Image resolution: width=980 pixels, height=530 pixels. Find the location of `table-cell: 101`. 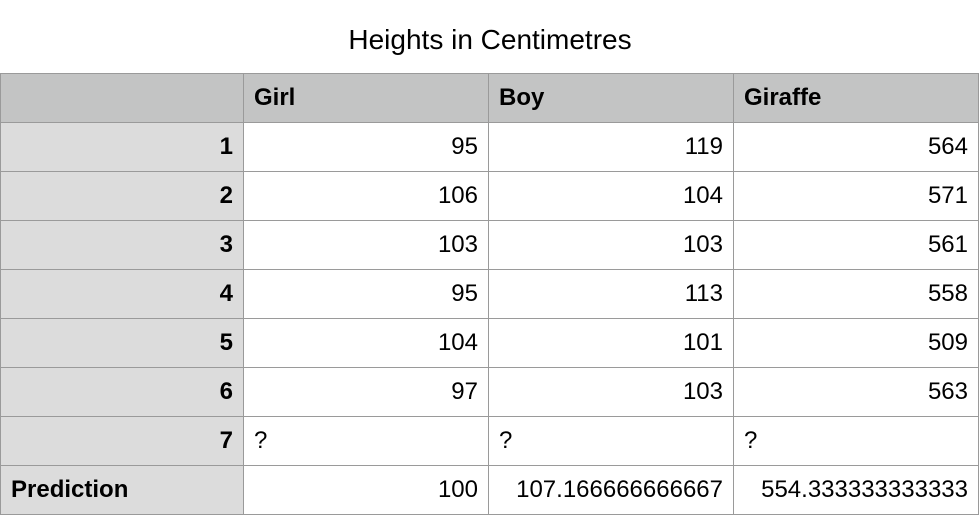

table-cell: 101 is located at coordinates (611, 343).